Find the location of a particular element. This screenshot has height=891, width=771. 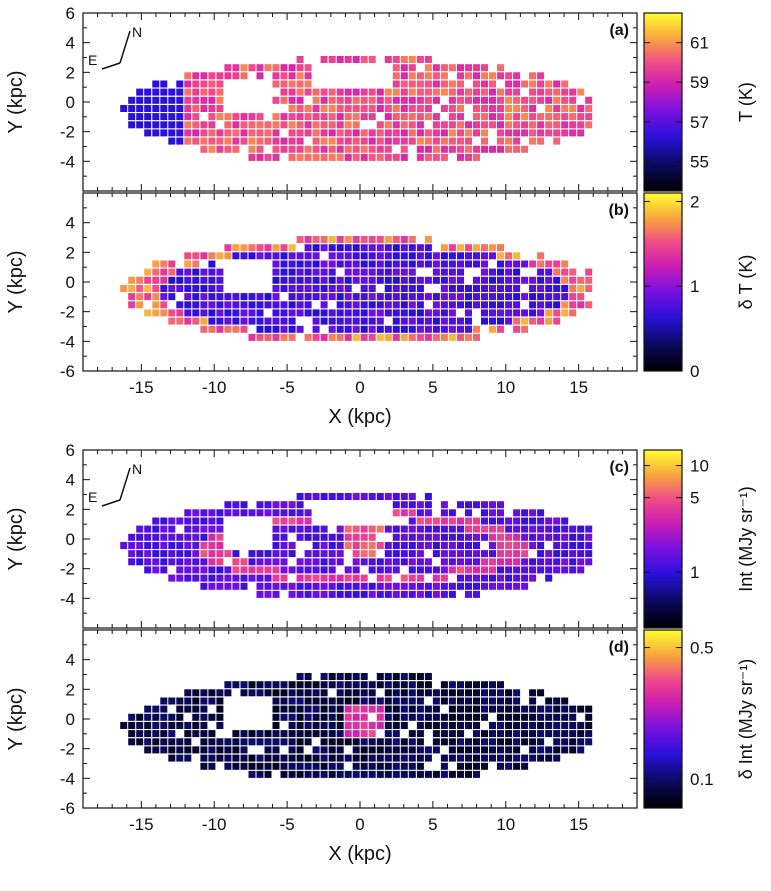

x-tick-label: 5 is located at coordinates (432, 387).